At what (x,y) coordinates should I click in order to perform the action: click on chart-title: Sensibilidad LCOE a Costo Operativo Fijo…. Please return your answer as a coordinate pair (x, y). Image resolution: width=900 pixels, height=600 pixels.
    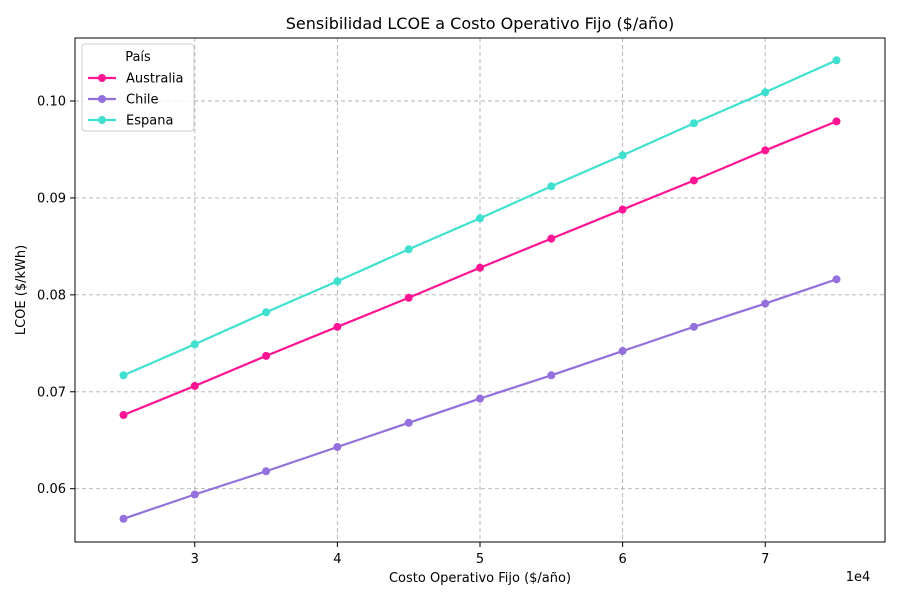
    Looking at the image, I should click on (480, 23).